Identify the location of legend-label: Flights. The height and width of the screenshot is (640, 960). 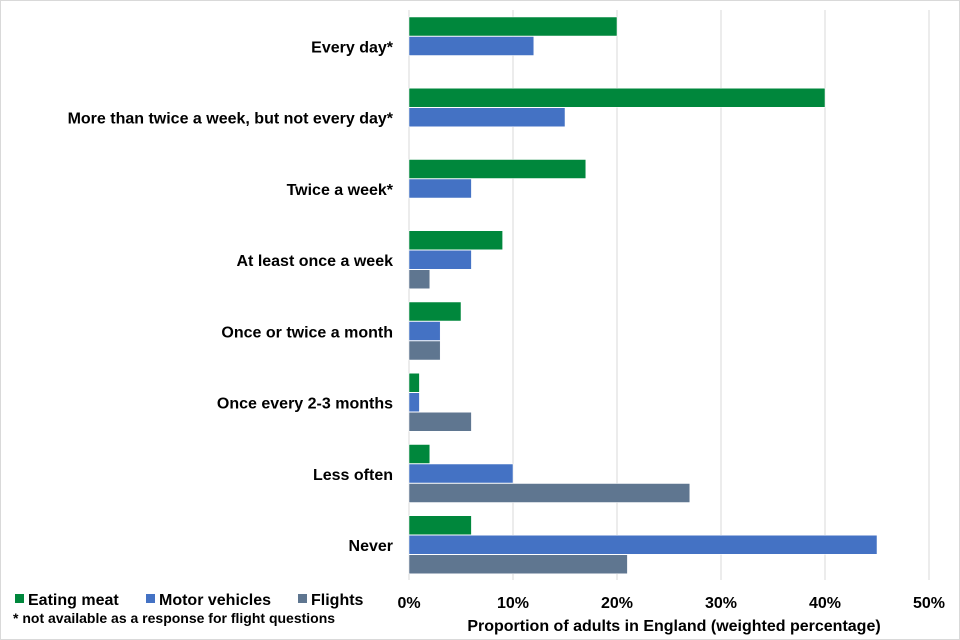
(337, 600).